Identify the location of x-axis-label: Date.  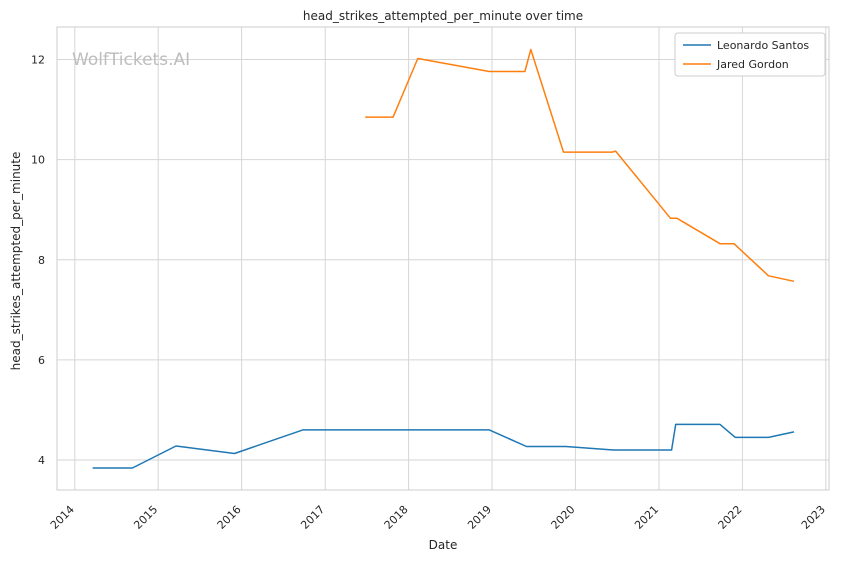
(443, 545).